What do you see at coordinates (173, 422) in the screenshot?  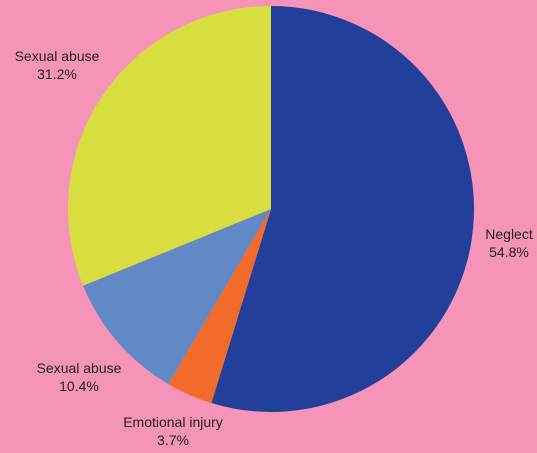 I see `slice-label-2: Emotional injury` at bounding box center [173, 422].